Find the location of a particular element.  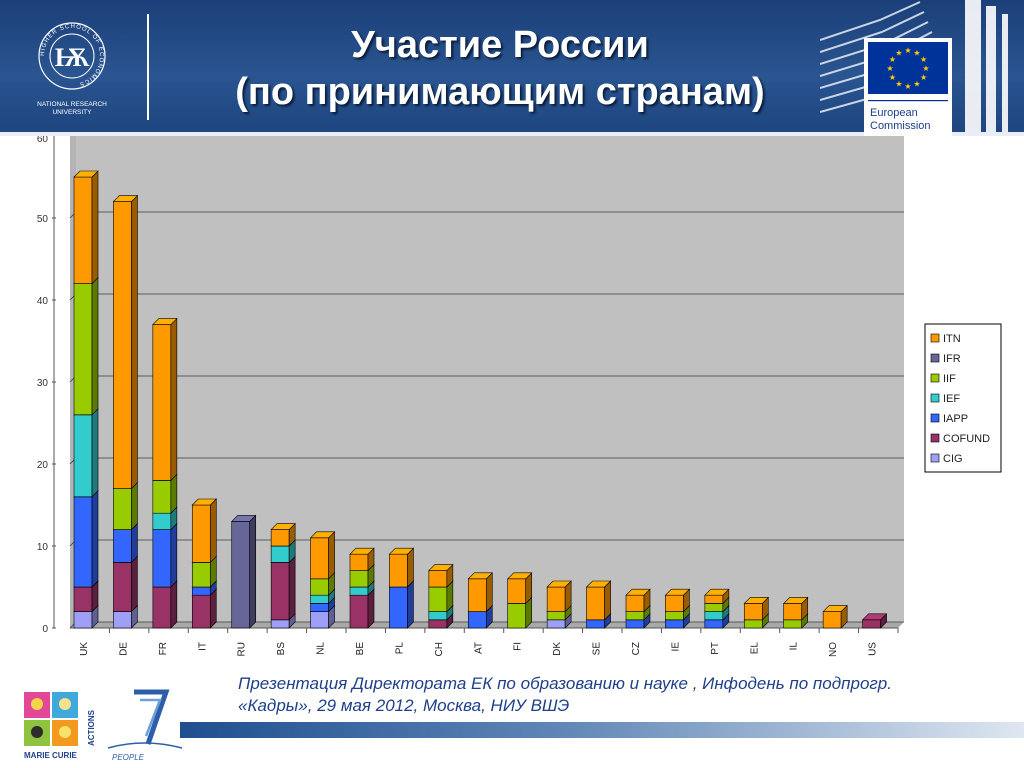

marie-curie-actions-logo: MARIE CURIE ACTIONS is located at coordinates (60, 726).